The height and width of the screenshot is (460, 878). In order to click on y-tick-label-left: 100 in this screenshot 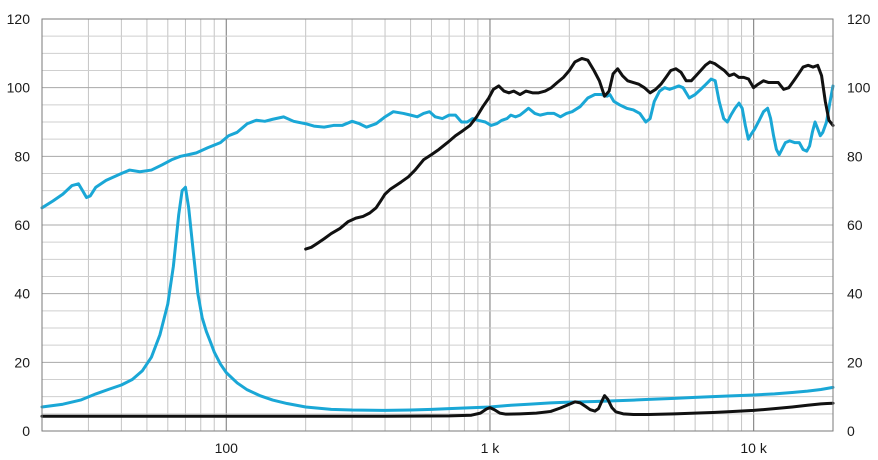, I will do `click(19, 88)`.